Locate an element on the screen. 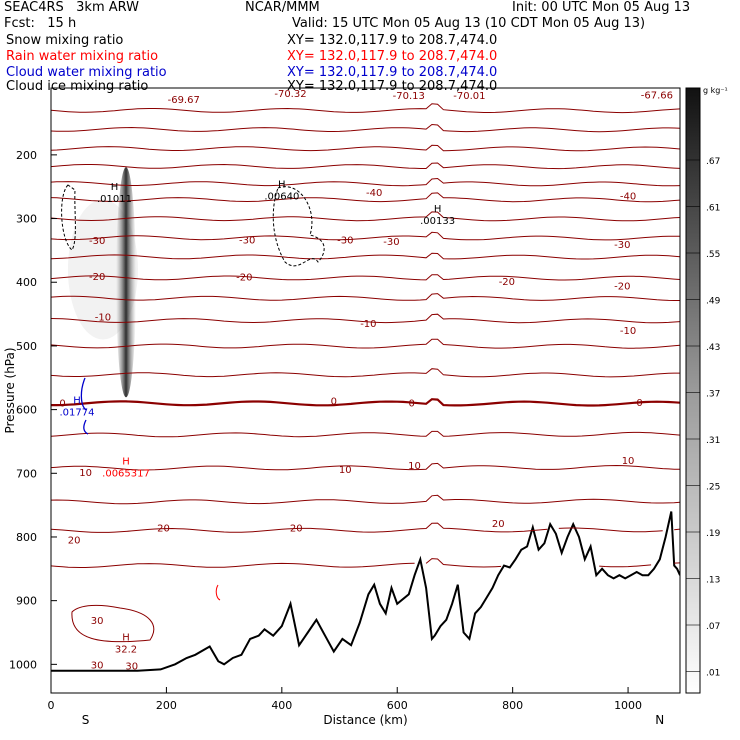 This screenshot has width=740, height=740. field-xy-cloud-ice: XY= 132.0,117.9 to 208.7,474.0 is located at coordinates (392, 86).